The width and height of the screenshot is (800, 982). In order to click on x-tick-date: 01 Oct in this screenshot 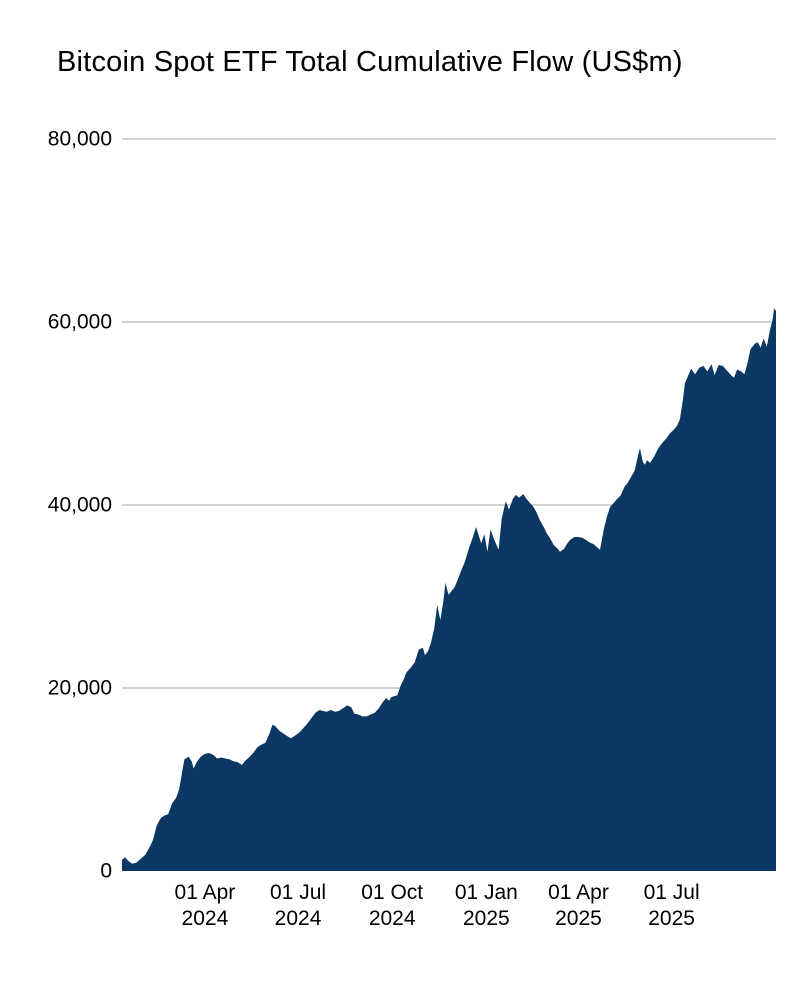, I will do `click(392, 892)`.